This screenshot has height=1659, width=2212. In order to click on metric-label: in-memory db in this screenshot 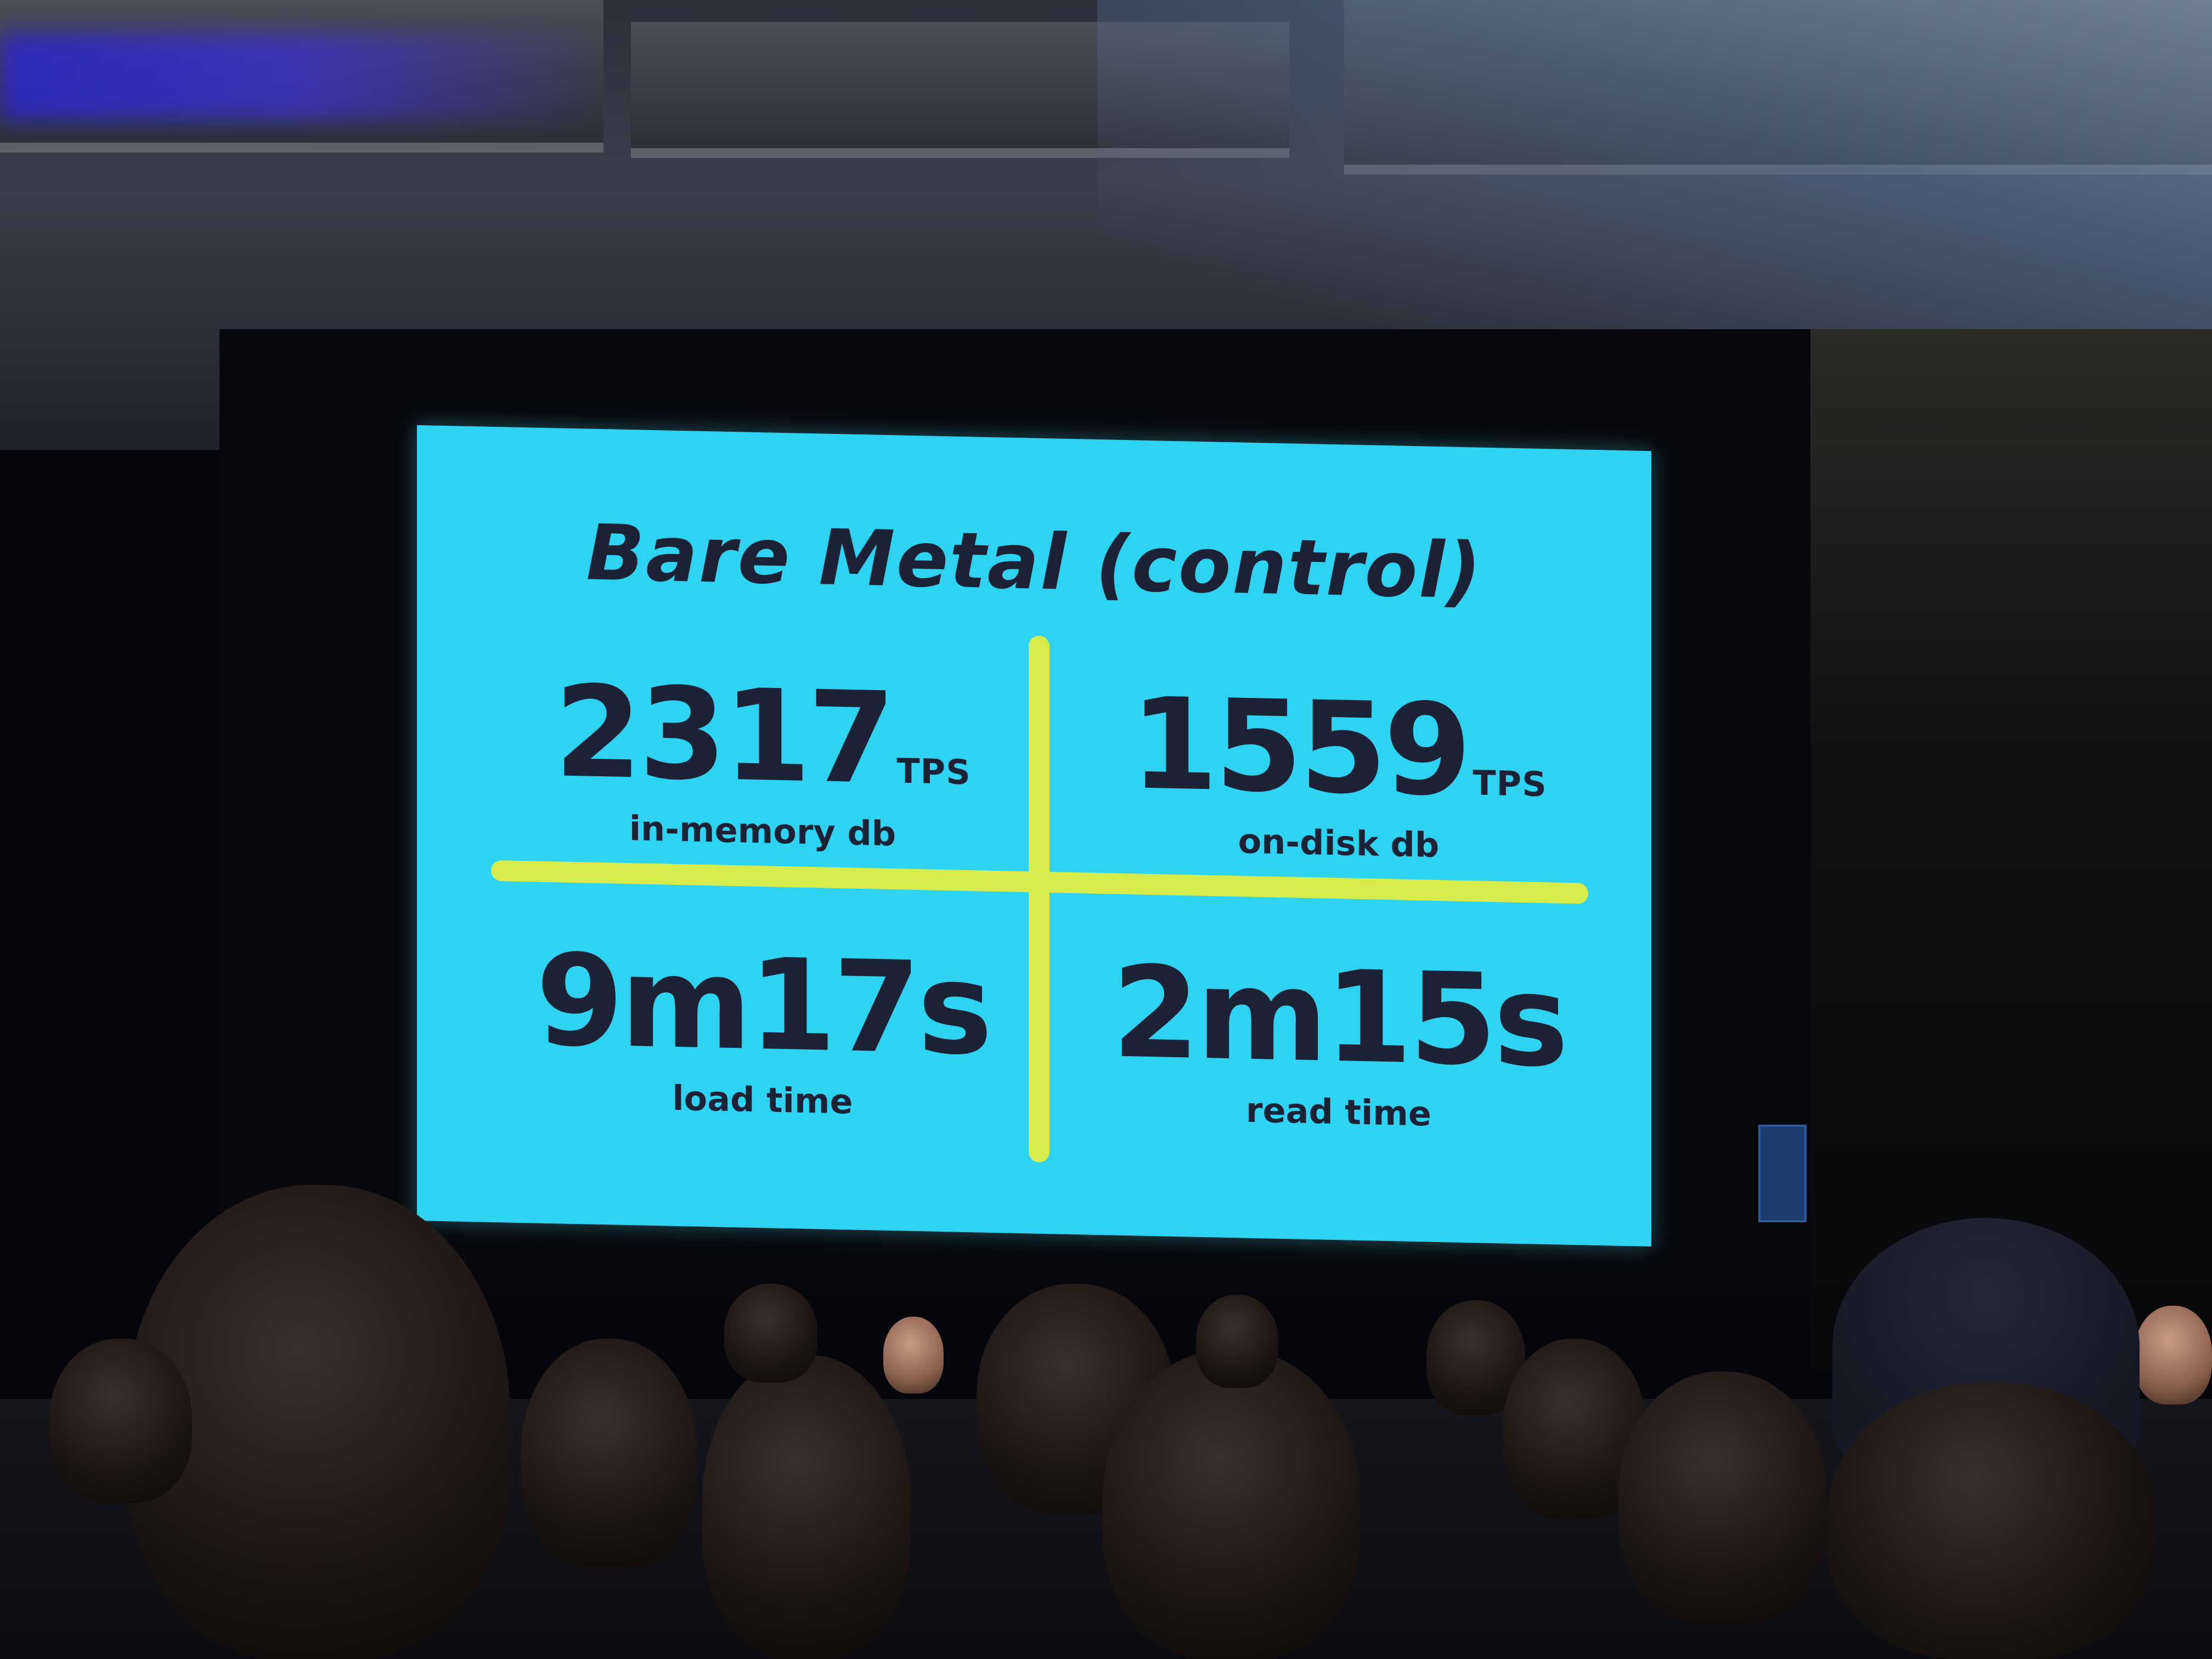, I will do `click(763, 831)`.